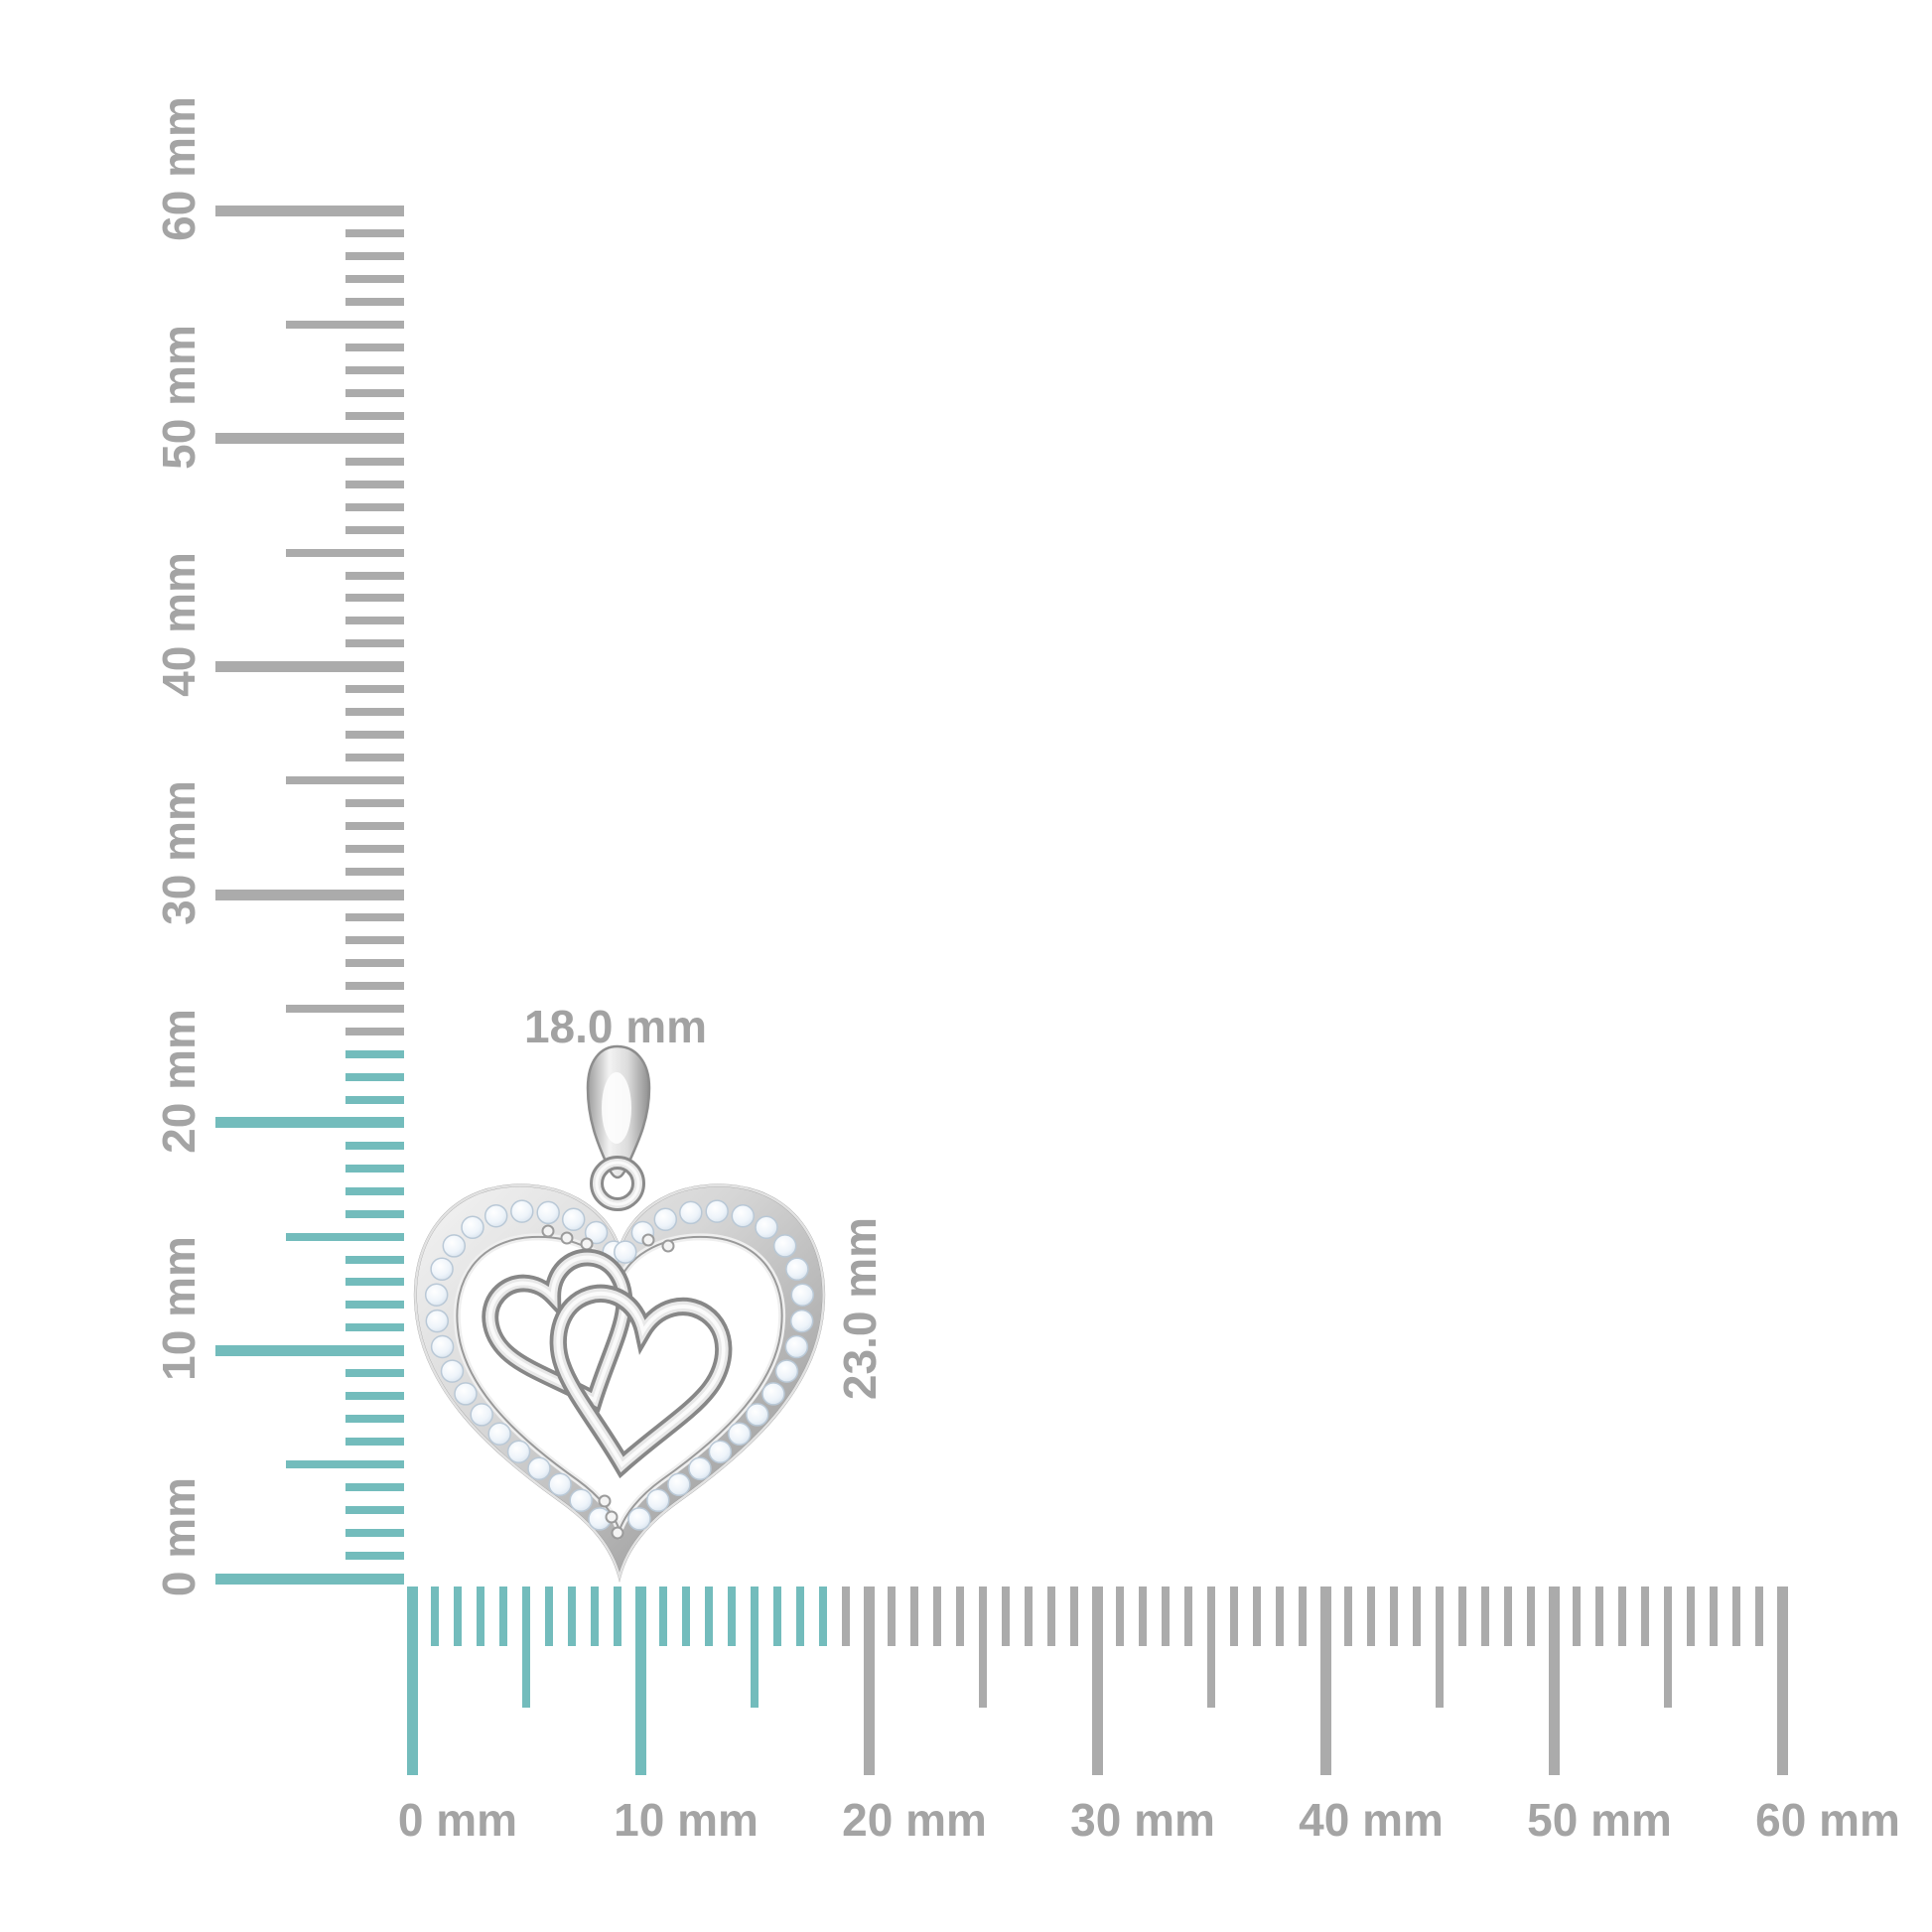 The image size is (1932, 1932). Describe the element at coordinates (937, 1616) in the screenshot. I see `horizontal-ruler-tick-23mm` at that location.